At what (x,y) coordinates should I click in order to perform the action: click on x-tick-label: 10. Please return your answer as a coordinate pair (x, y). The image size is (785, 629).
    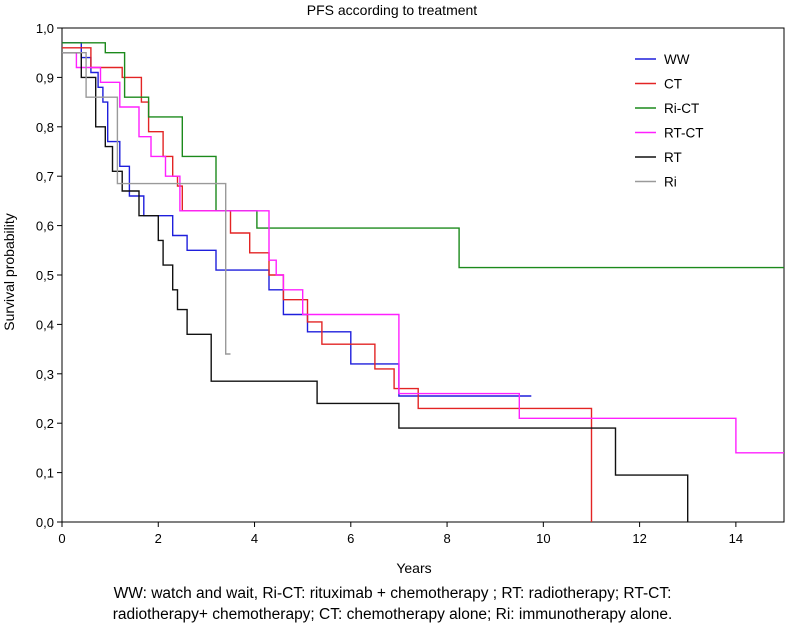
    Looking at the image, I should click on (543, 538).